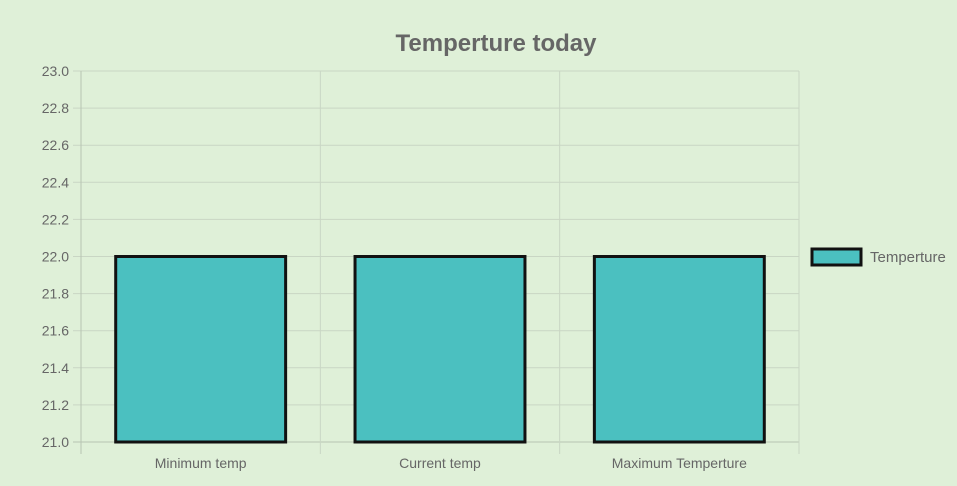 This screenshot has width=957, height=486. Describe the element at coordinates (55, 331) in the screenshot. I see `y-tick-label: 21.6` at that location.